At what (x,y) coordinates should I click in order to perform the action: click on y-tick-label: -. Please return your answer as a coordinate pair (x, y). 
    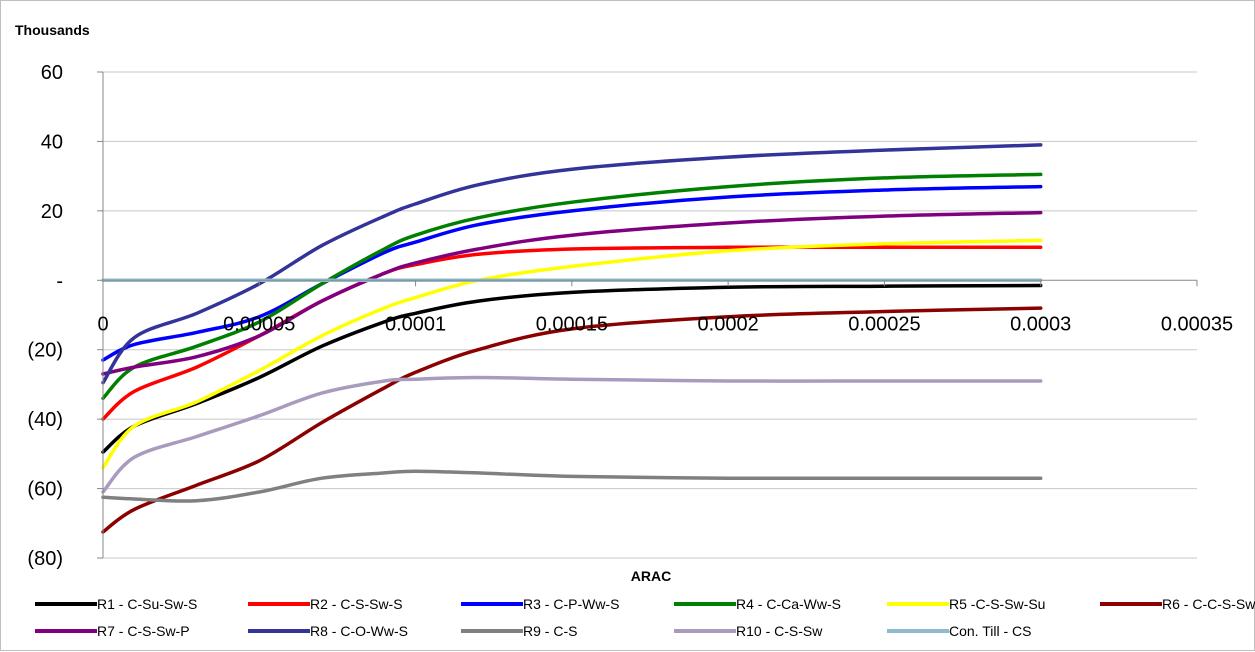
    Looking at the image, I should click on (59, 281).